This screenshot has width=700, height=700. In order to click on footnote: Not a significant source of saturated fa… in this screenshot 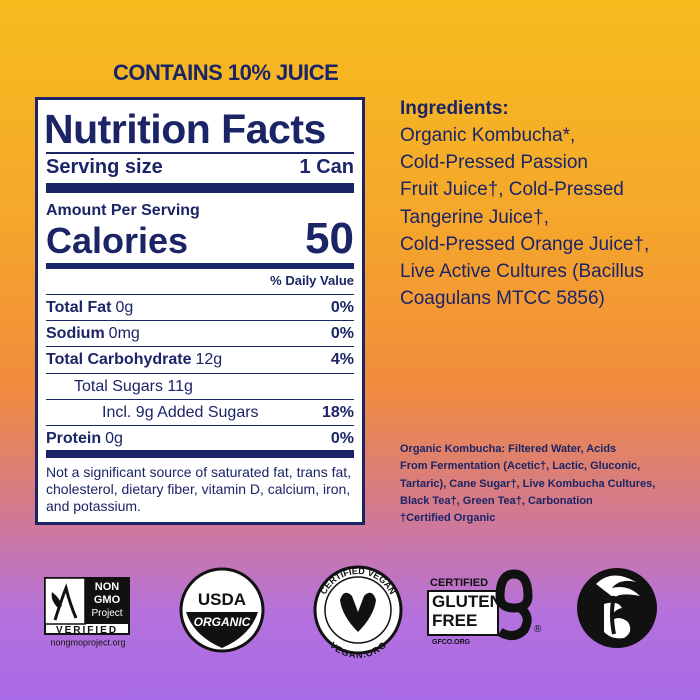, I will do `click(199, 489)`.